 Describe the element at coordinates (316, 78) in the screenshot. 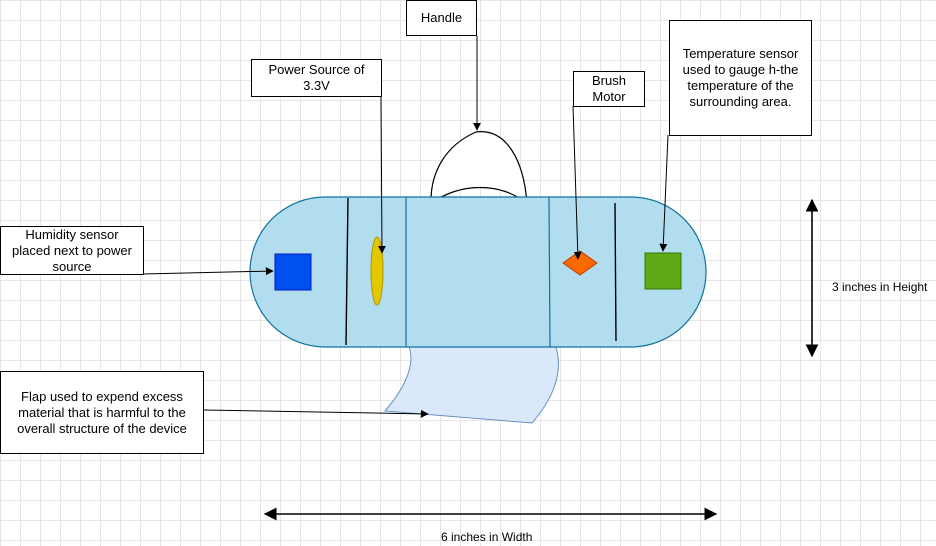

I see `power-source-label: Power Source of 3.3V` at that location.